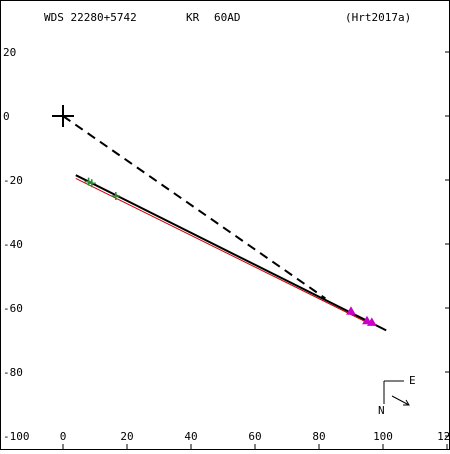 This screenshot has height=454, width=450. I want to click on orientation-motion-arrow, so click(400, 400).